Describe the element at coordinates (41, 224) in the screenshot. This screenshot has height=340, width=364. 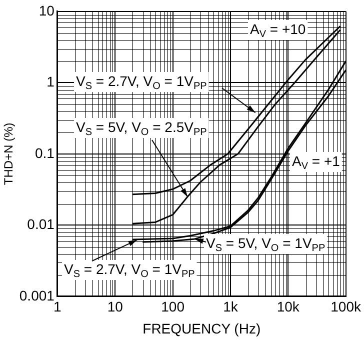
I see `y-tick-label: 0.01` at that location.